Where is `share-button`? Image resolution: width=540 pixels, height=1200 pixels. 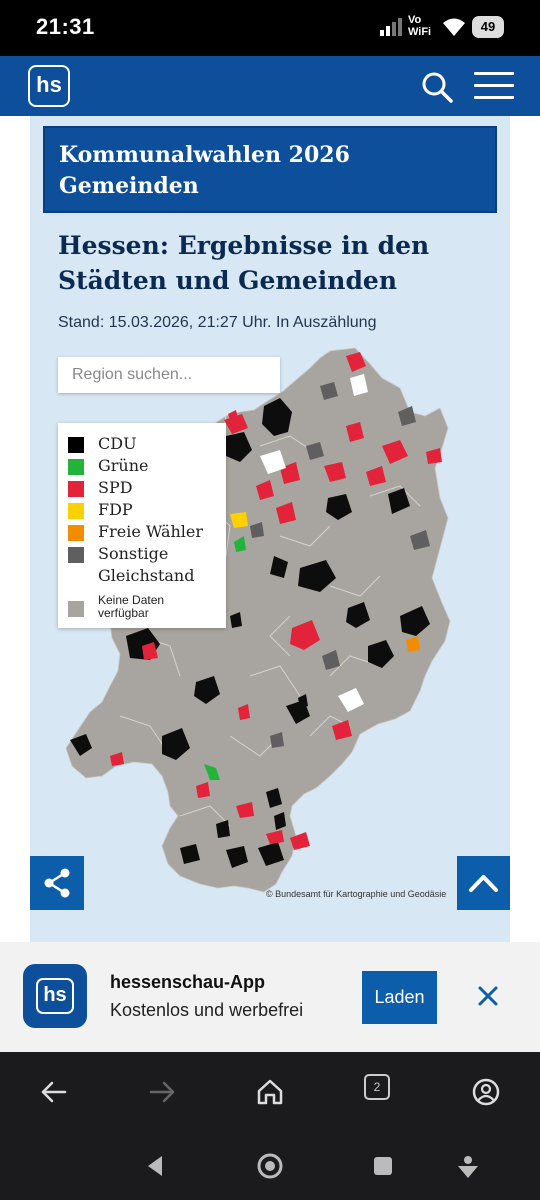
share-button is located at coordinates (57, 883).